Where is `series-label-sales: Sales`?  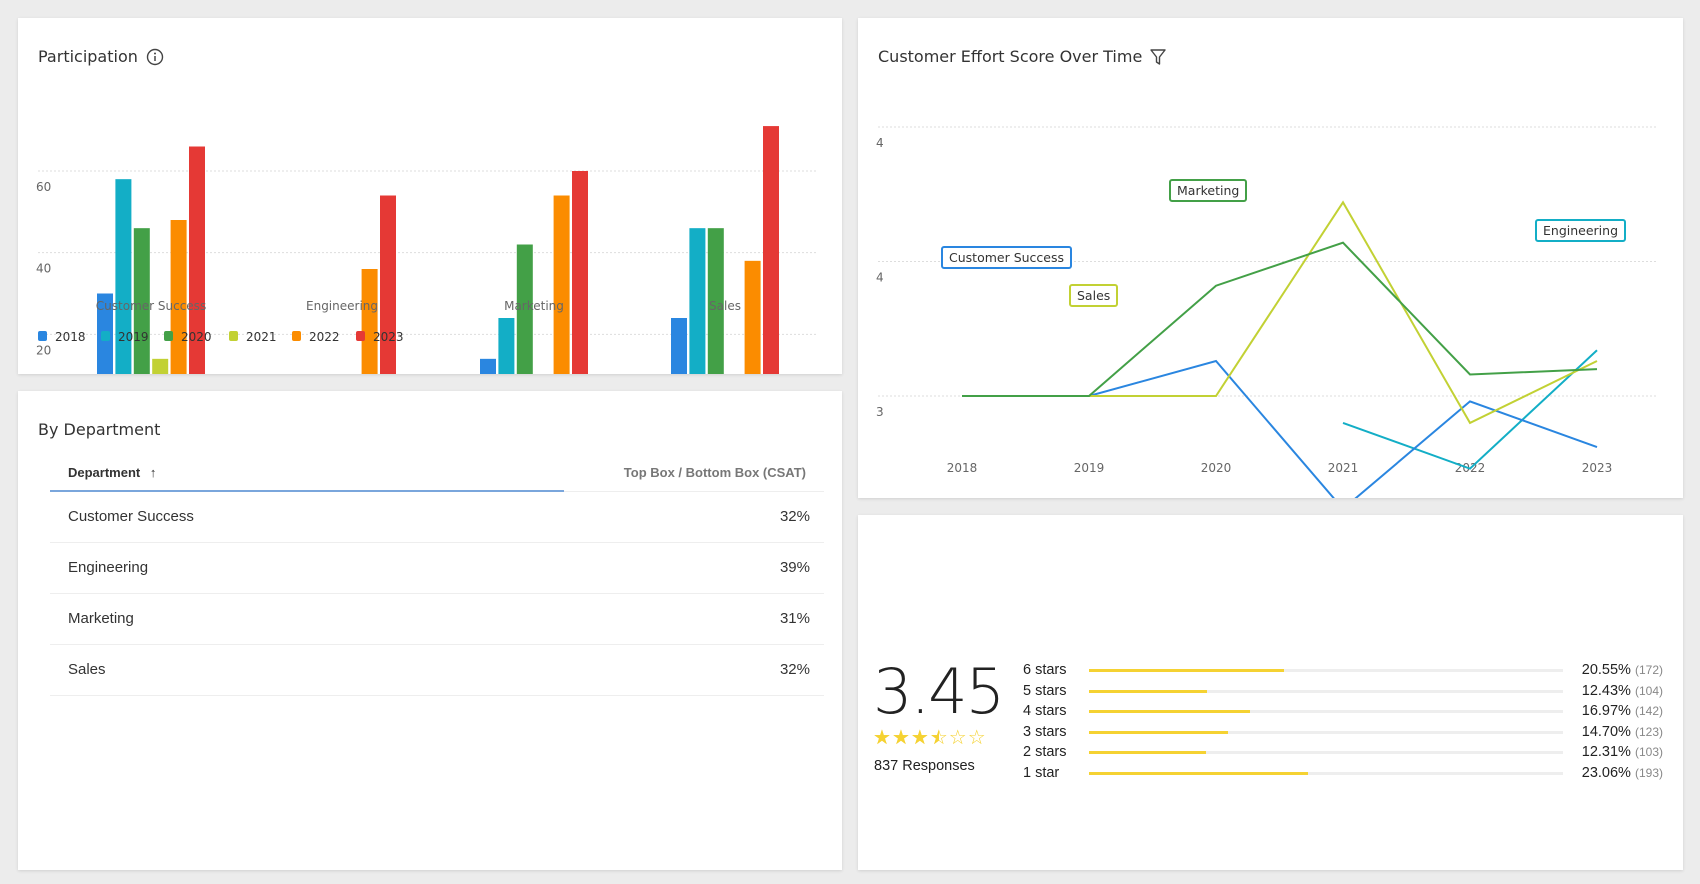
series-label-sales: Sales is located at coordinates (1094, 295).